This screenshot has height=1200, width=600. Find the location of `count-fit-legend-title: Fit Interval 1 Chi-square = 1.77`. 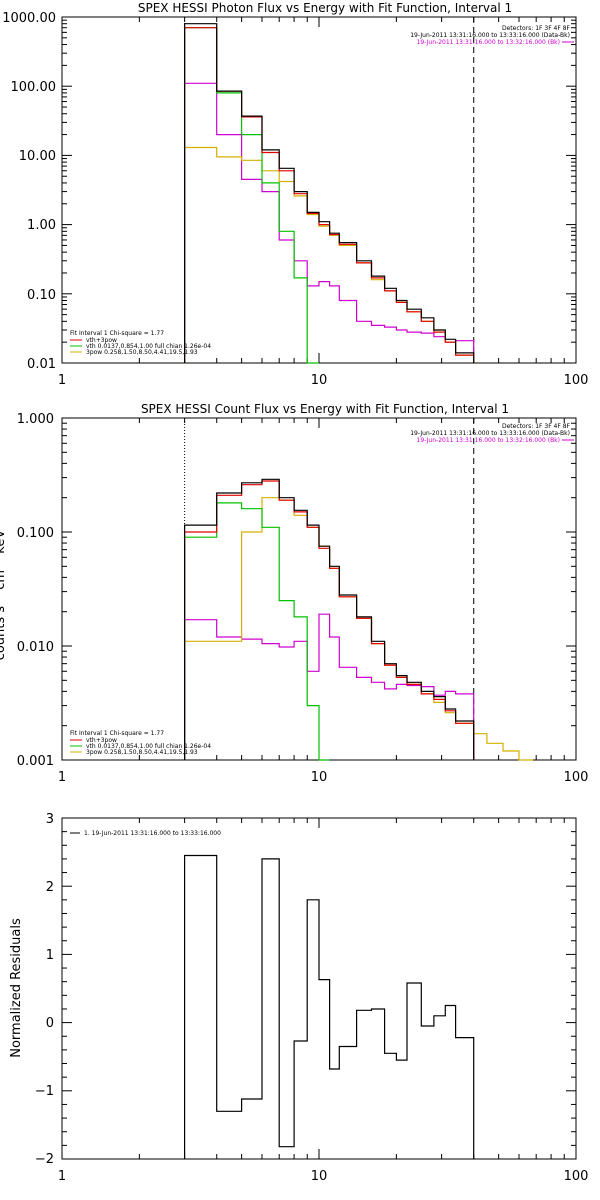

count-fit-legend-title: Fit Interval 1 Chi-square = 1.77 is located at coordinates (117, 733).